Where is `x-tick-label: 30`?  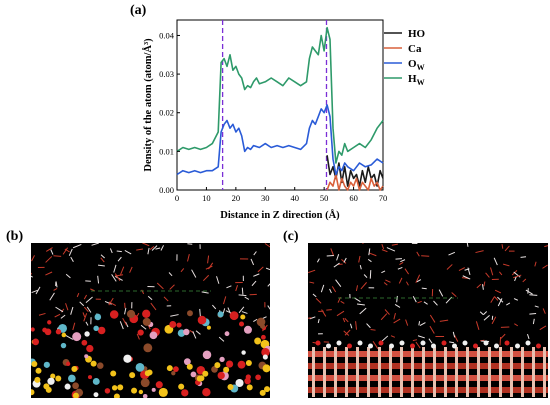
x-tick-label: 30 is located at coordinates (265, 198).